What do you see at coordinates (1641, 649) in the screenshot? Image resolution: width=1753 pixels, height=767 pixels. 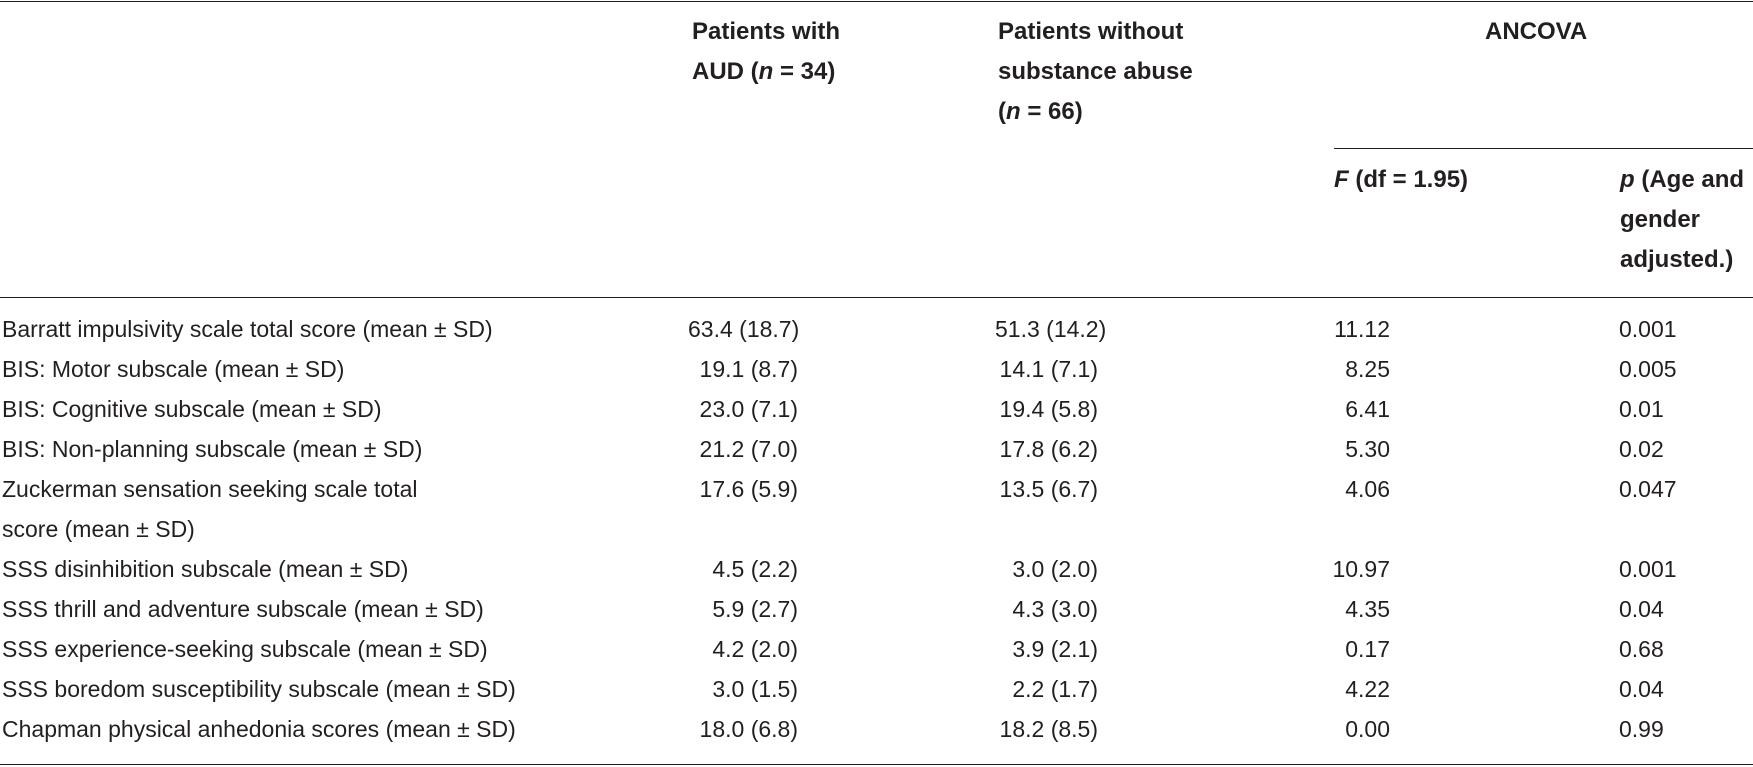 I see `p-value-cell: 0.68` at bounding box center [1641, 649].